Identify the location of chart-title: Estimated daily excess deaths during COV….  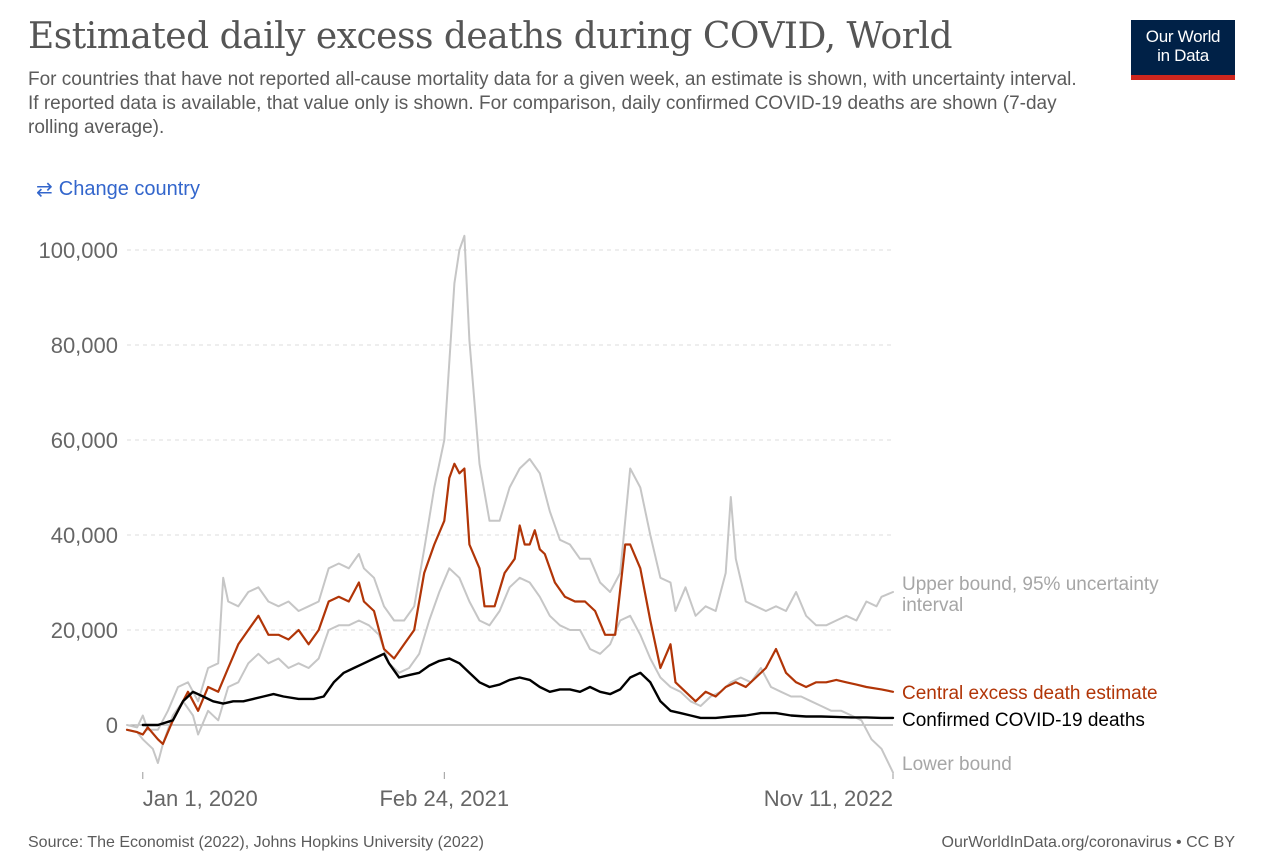
(490, 36).